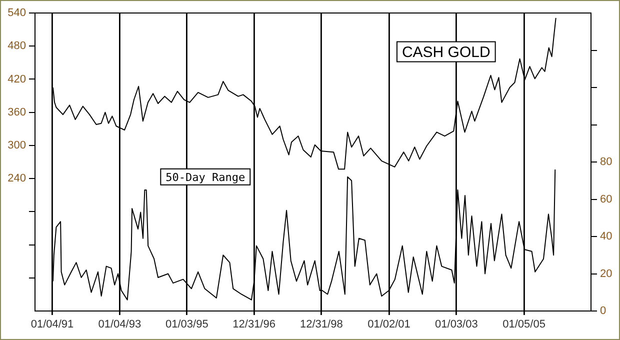 Image resolution: width=620 pixels, height=340 pixels. I want to click on y2-tick-label: 20, so click(606, 274).